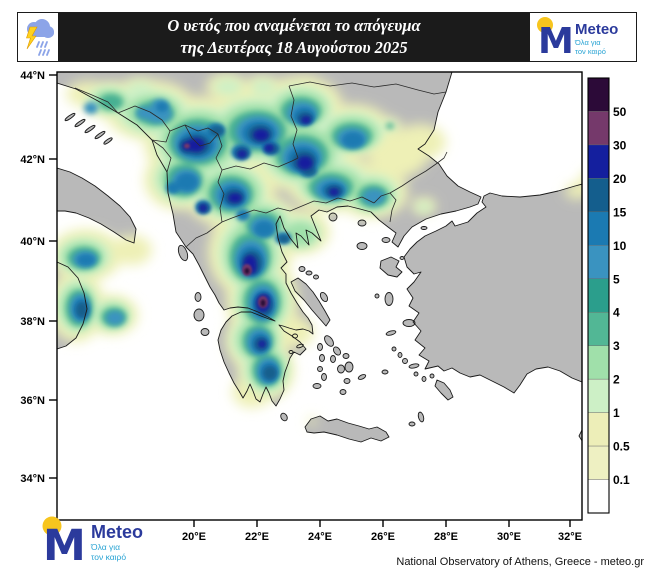 This screenshot has height=582, width=650. I want to click on colorbar-label: 0.5, so click(621, 447).